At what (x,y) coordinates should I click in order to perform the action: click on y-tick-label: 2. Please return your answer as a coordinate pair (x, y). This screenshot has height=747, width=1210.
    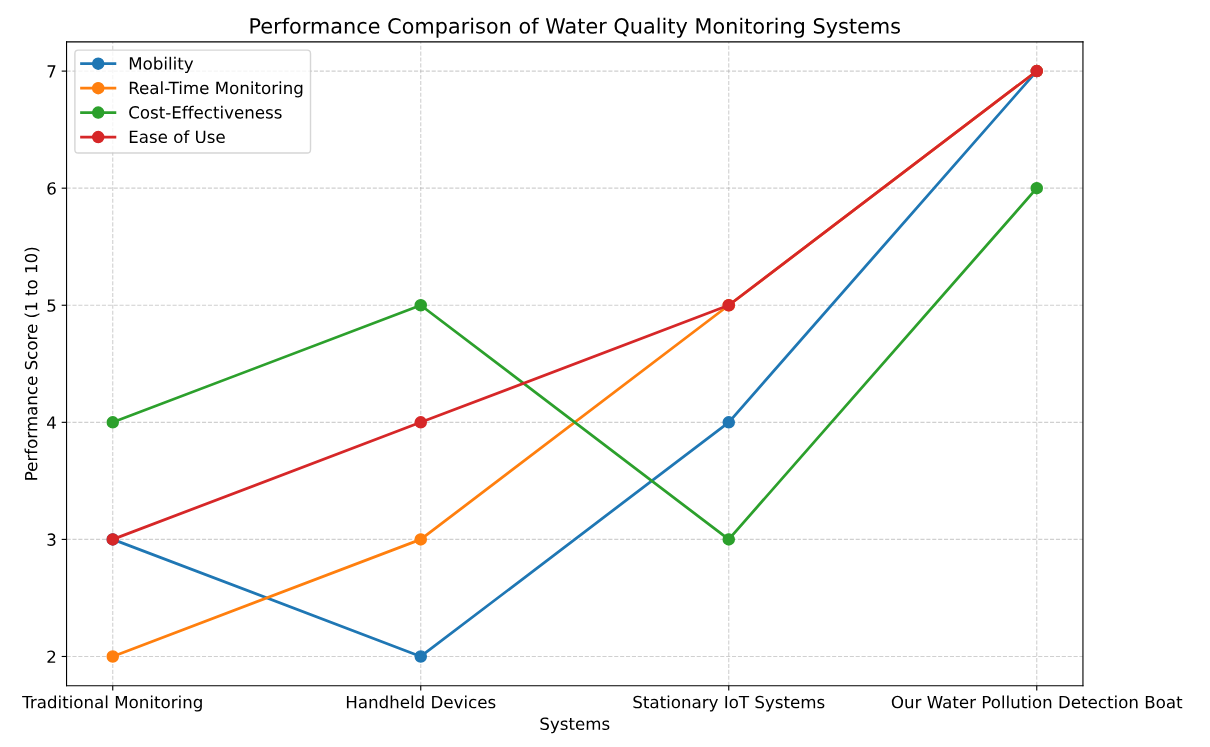
    Looking at the image, I should click on (51, 656).